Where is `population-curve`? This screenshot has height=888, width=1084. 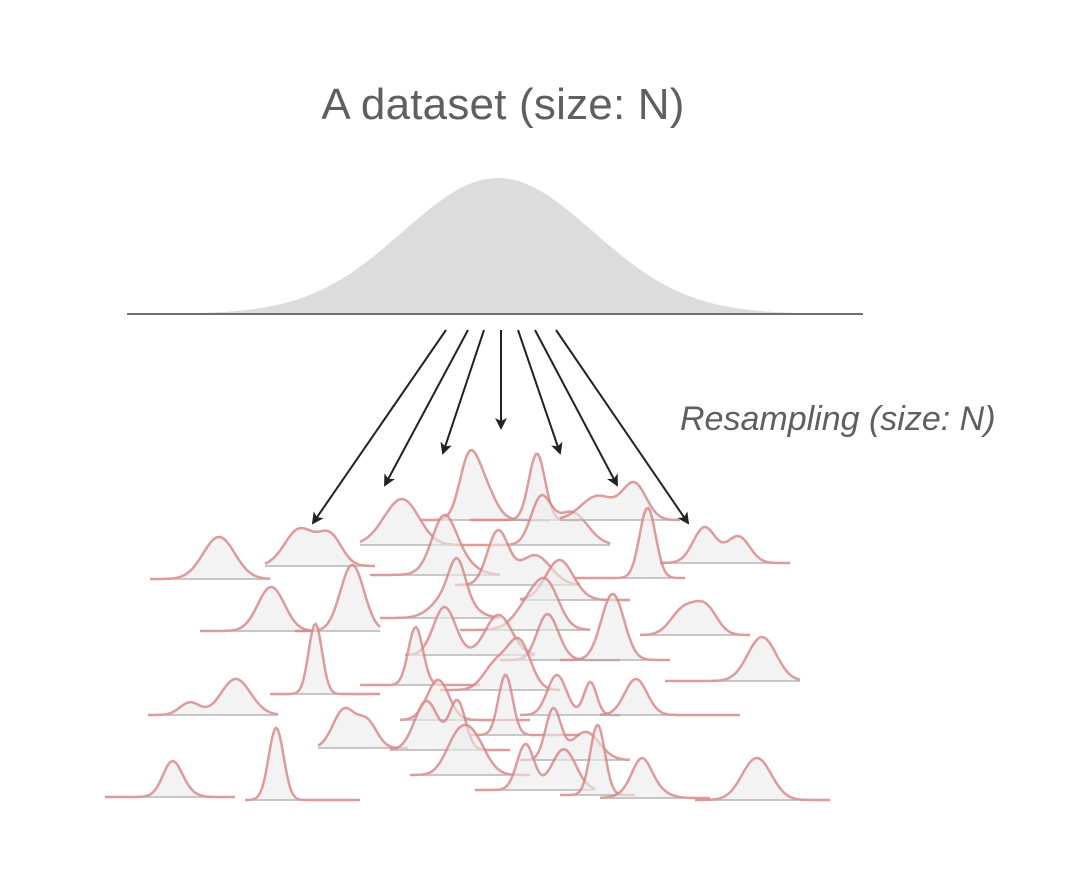 population-curve is located at coordinates (495, 246).